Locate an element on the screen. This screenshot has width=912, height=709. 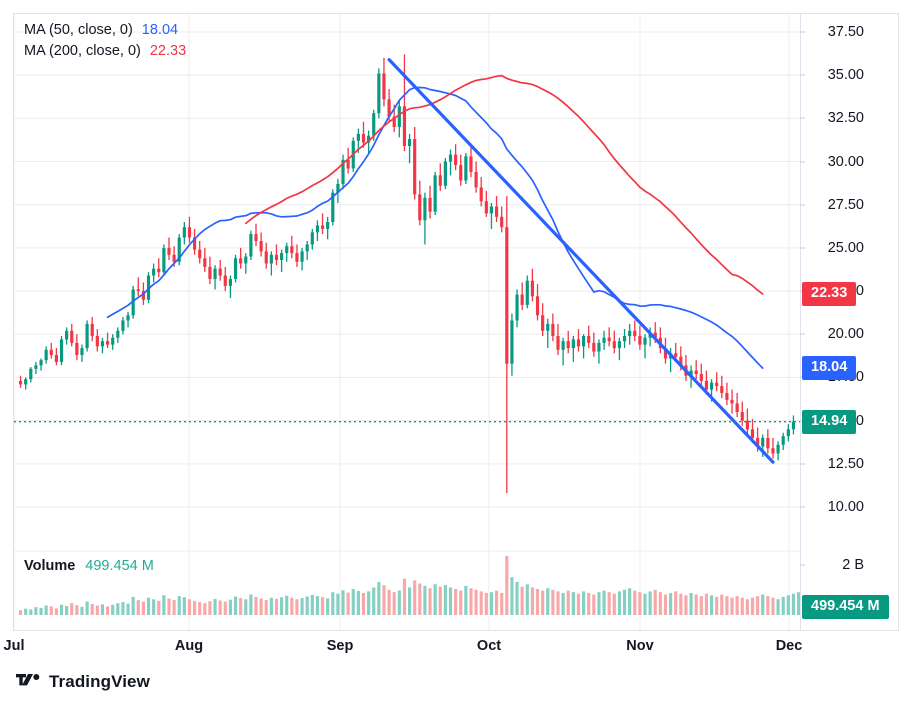
time-axis: Jul Aug Sep Oct Nov Dec is located at coordinates (403, 647).